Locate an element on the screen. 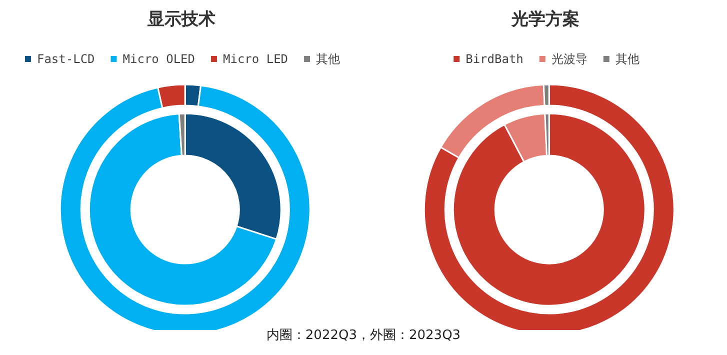  legend-label: Fast-LCD is located at coordinates (65, 59).